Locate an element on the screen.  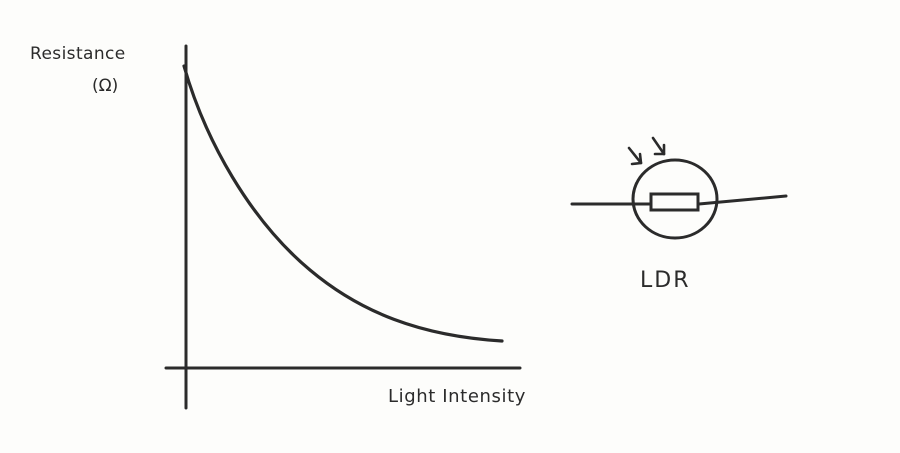
y-axis-label: Resistance is located at coordinates (78, 54).